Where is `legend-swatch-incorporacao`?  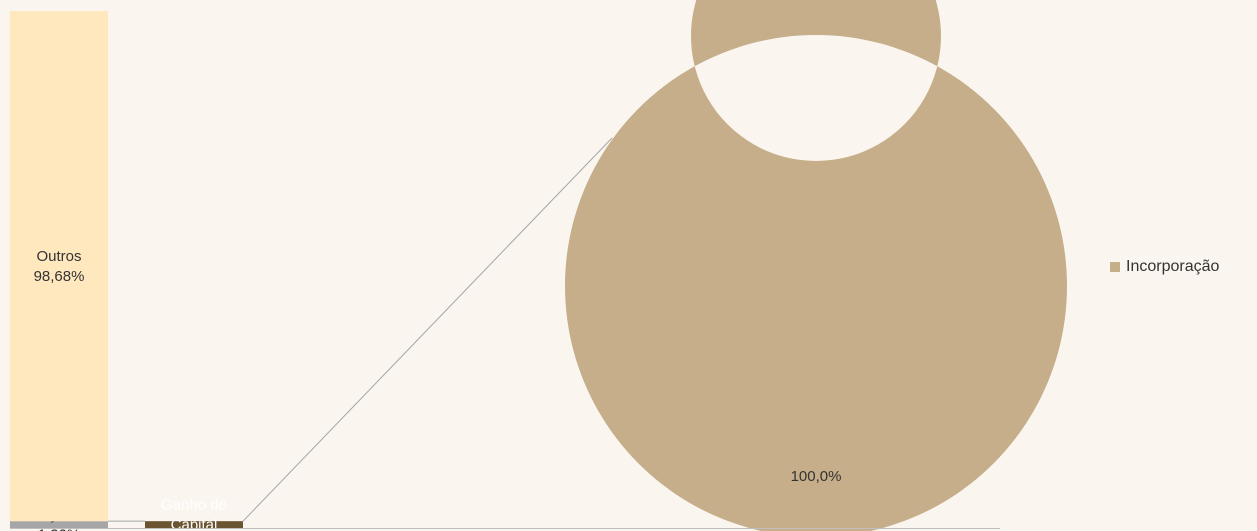 legend-swatch-incorporacao is located at coordinates (1115, 267).